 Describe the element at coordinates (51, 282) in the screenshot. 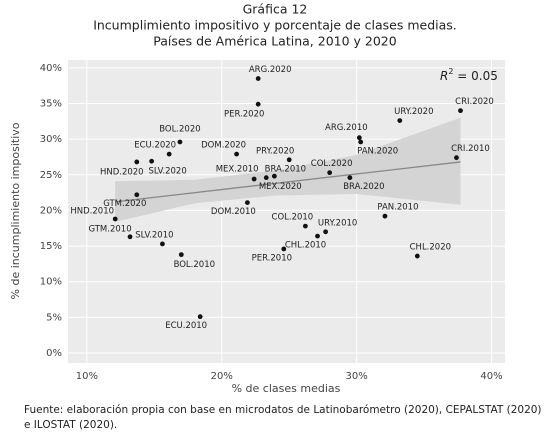

I see `y-tick-label: 10%` at that location.